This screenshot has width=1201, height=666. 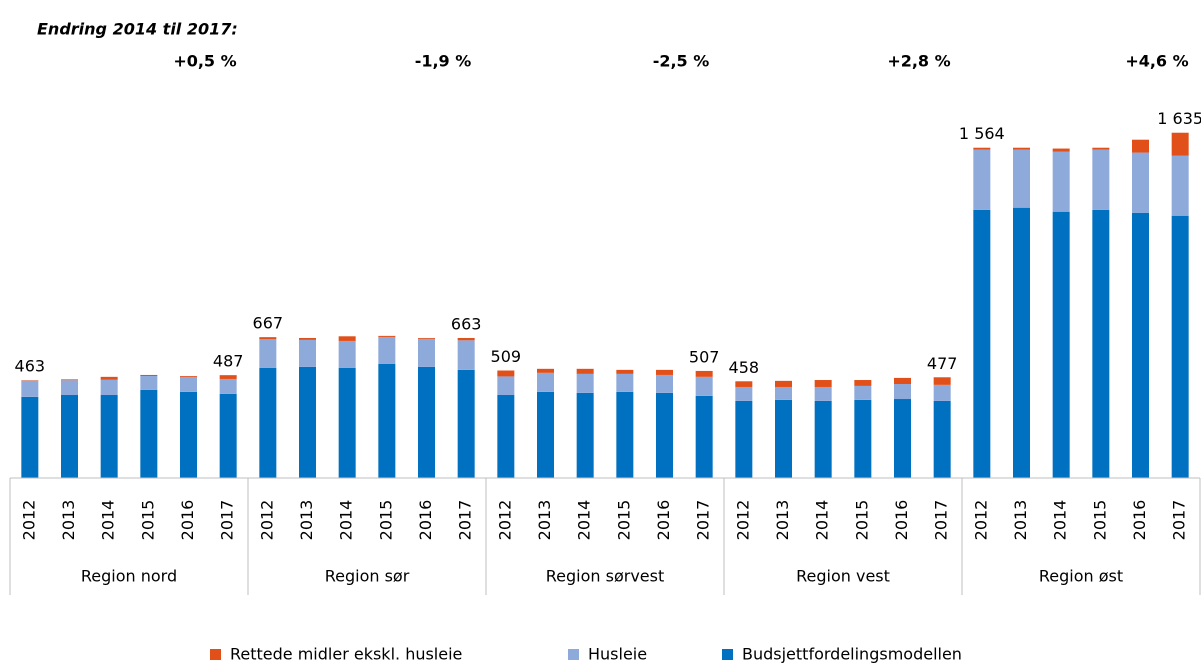 I want to click on total-label: 507, so click(x=704, y=356).